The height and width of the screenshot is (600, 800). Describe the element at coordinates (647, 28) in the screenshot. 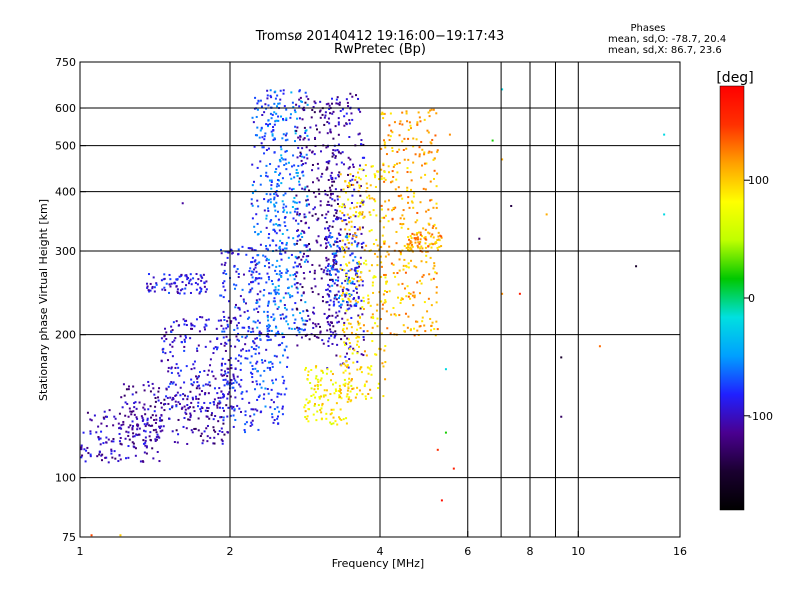

I see `stats-header: Phases` at that location.